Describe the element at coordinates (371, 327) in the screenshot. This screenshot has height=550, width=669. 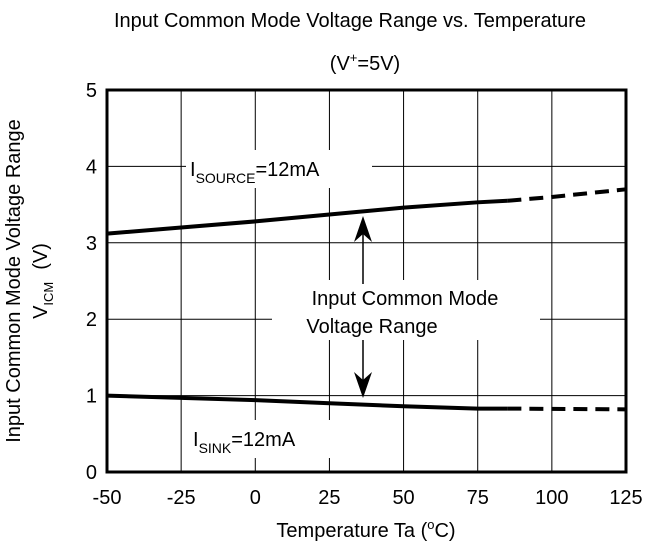
I see `range-label: Voltage Range` at that location.